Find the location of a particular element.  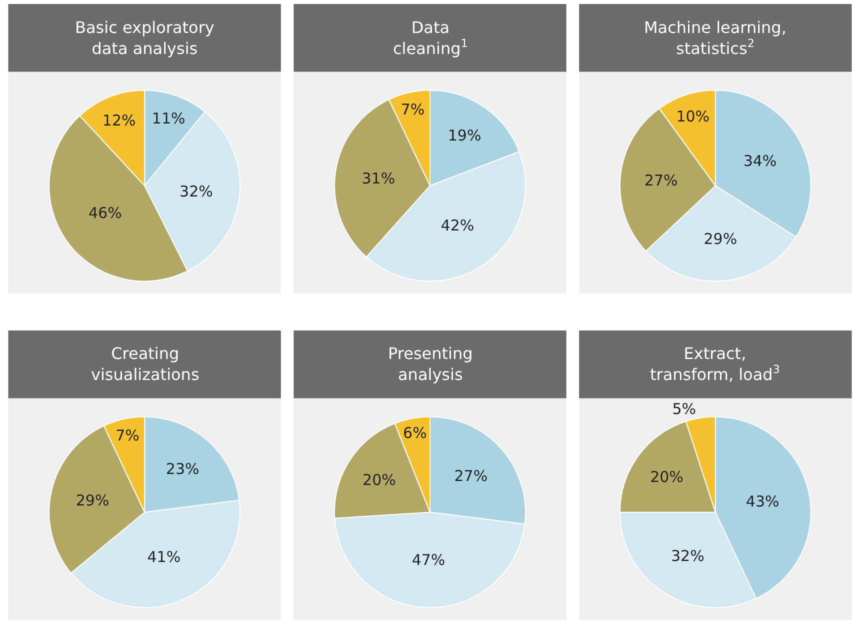

chart-title: Extract, transform, load$^{3}$ is located at coordinates (715, 364).